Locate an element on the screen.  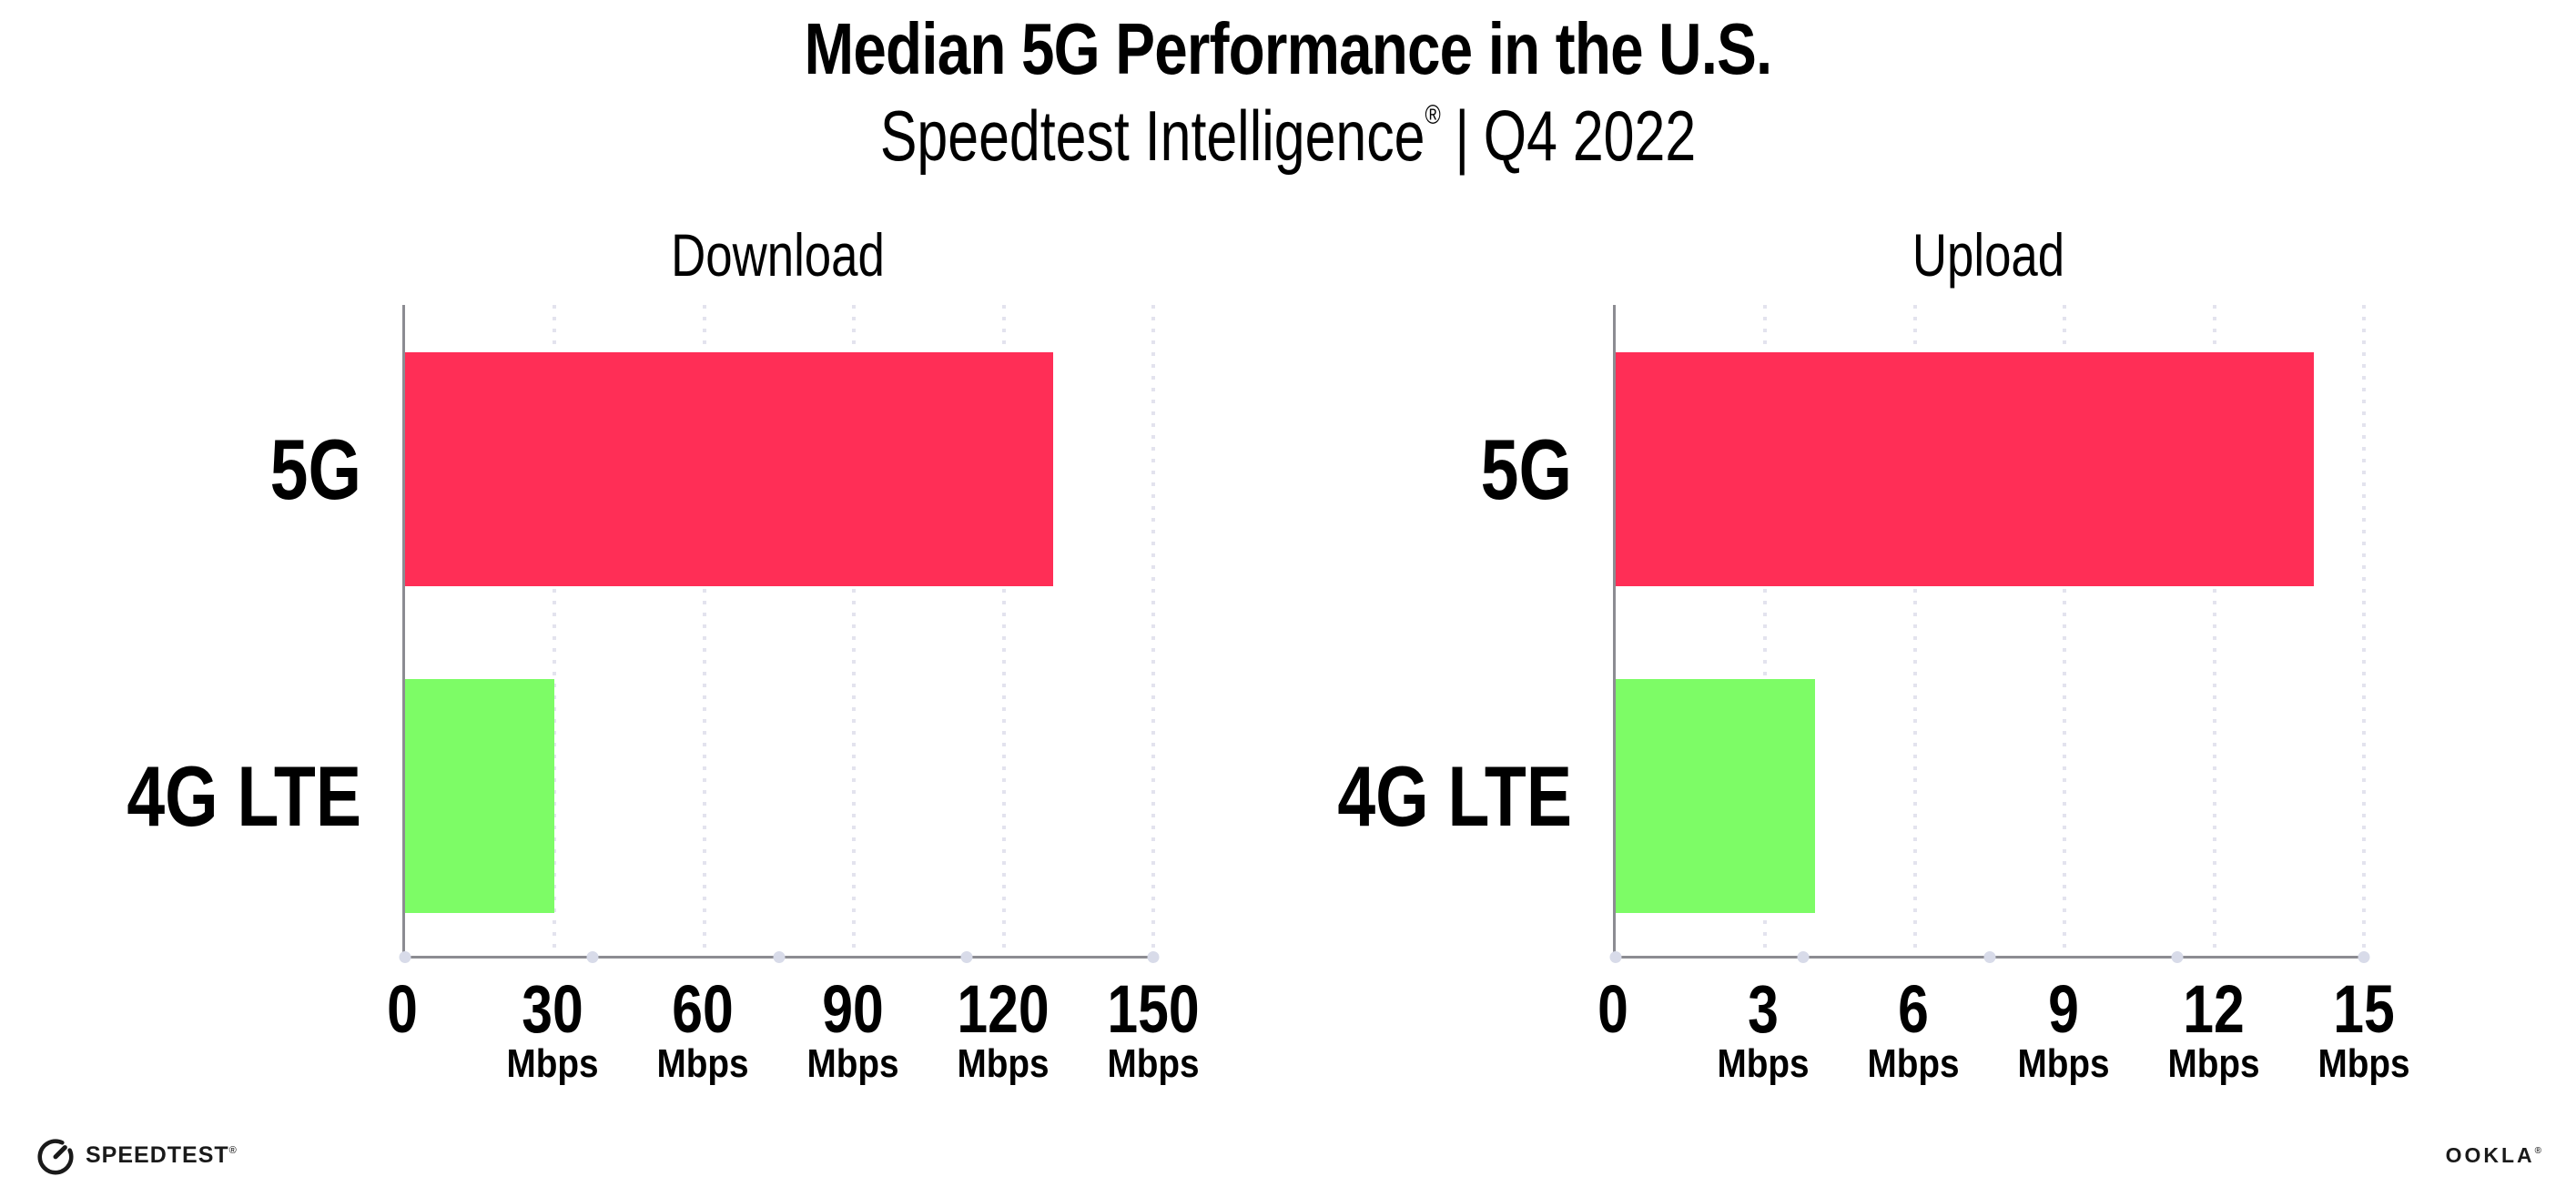
x-tick-15: 15 Mbps is located at coordinates (2364, 1023).